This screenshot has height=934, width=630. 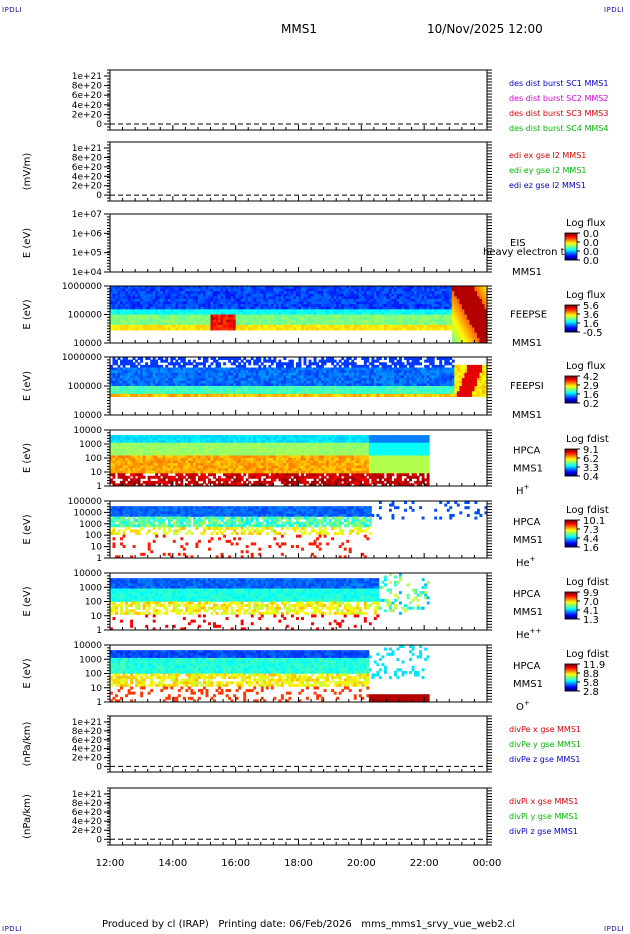 What do you see at coordinates (527, 343) in the screenshot?
I see `spacecraft-label: MMS1` at bounding box center [527, 343].